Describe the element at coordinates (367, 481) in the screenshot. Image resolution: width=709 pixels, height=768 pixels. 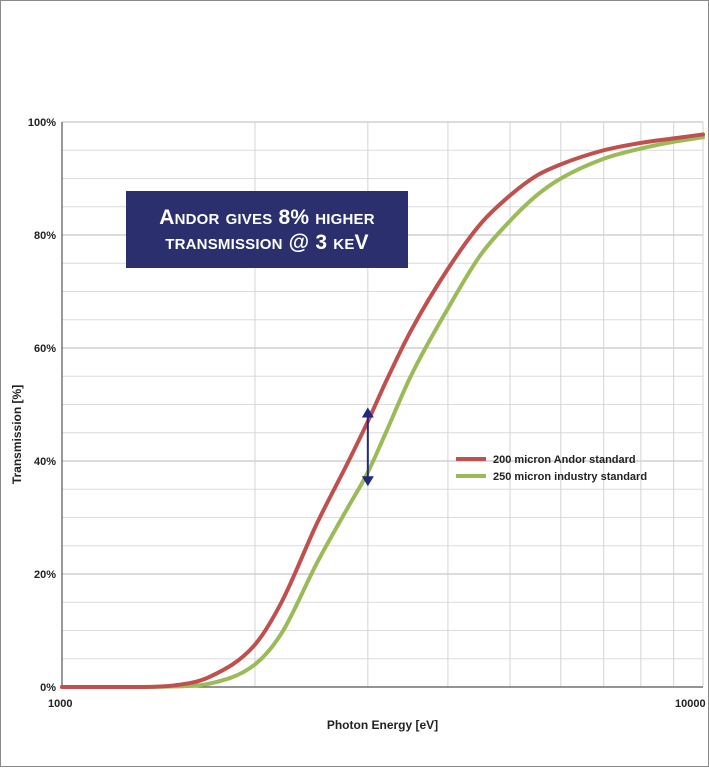
I see `arrow-head-down` at that location.